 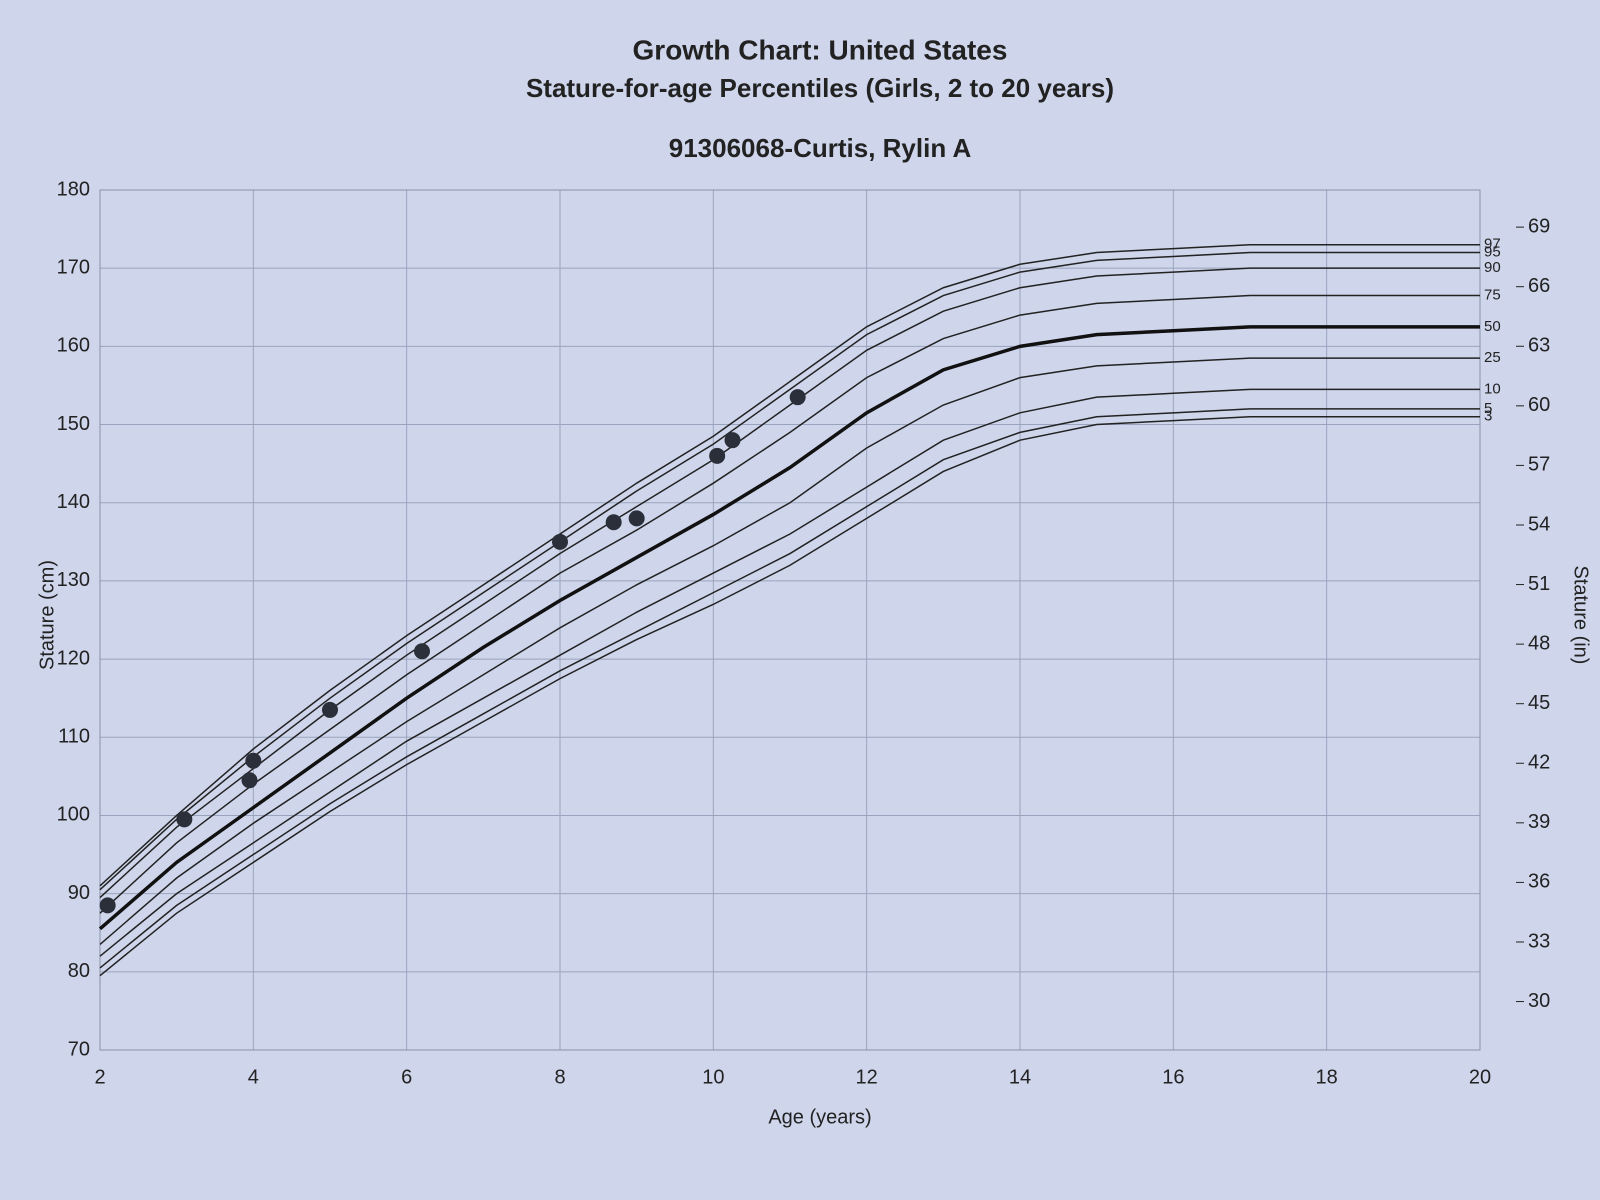 I want to click on y-tick-label: 150, so click(x=73, y=424).